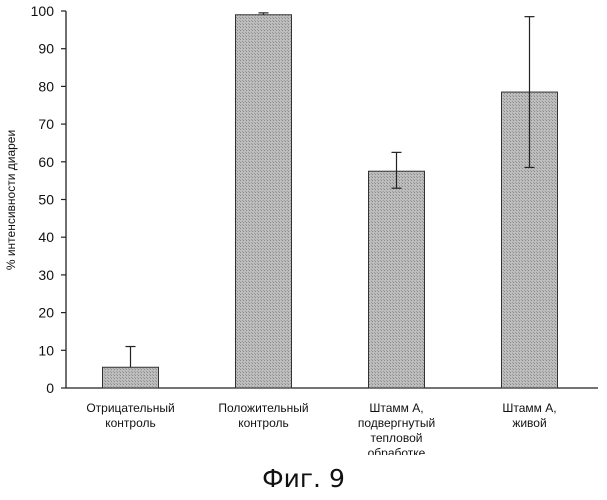 This screenshot has height=500, width=607. Describe the element at coordinates (46, 350) in the screenshot. I see `y-tick-label: 10` at that location.